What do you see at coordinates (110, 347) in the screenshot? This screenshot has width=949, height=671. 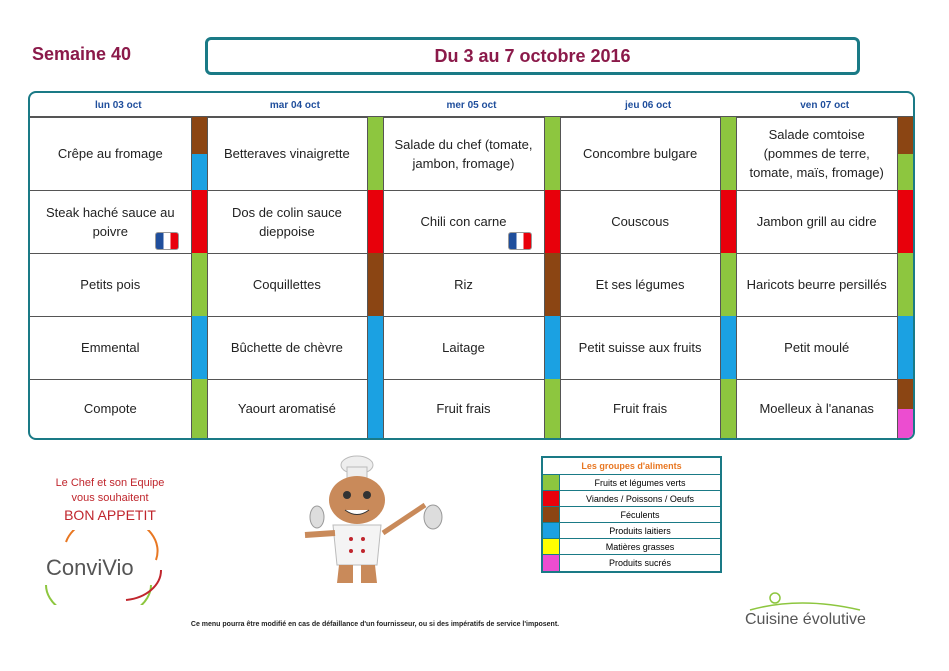 I see `dish: Emmental` at bounding box center [110, 347].